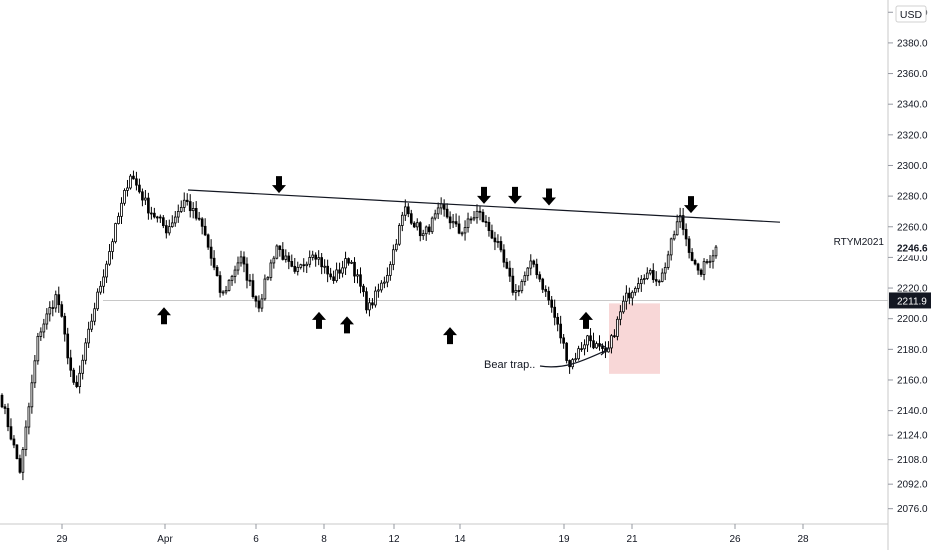 This screenshot has width=932, height=550. What do you see at coordinates (803, 539) in the screenshot?
I see `x-tick-label: 28` at bounding box center [803, 539].